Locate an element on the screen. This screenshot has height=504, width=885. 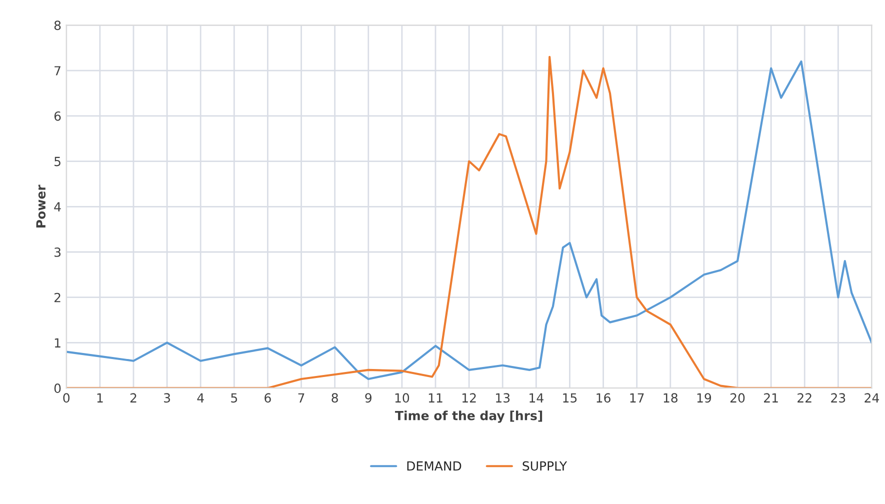
x-axis-title: Time of the day [hrs] is located at coordinates (468, 416).